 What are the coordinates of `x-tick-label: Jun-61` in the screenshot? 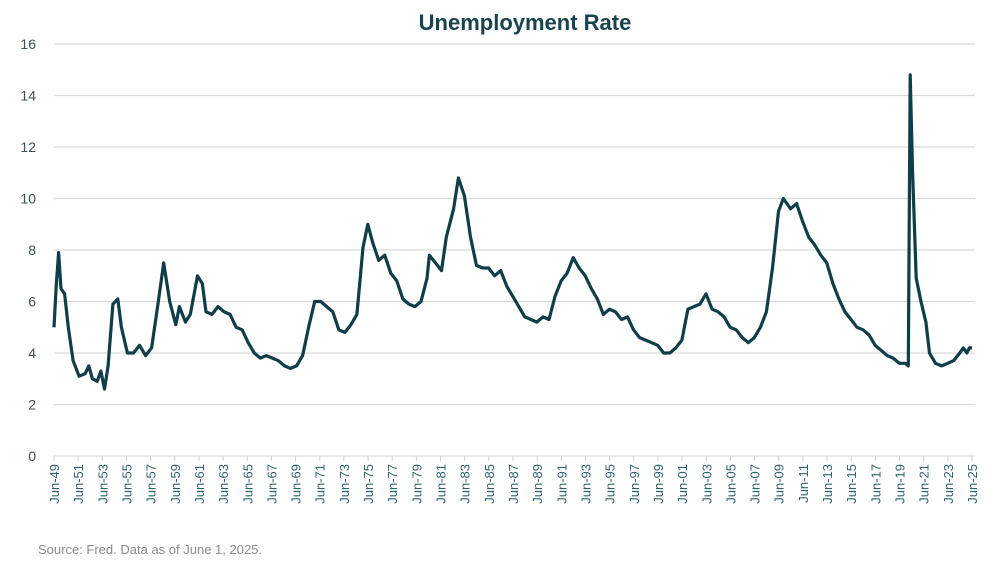 It's located at (199, 484).